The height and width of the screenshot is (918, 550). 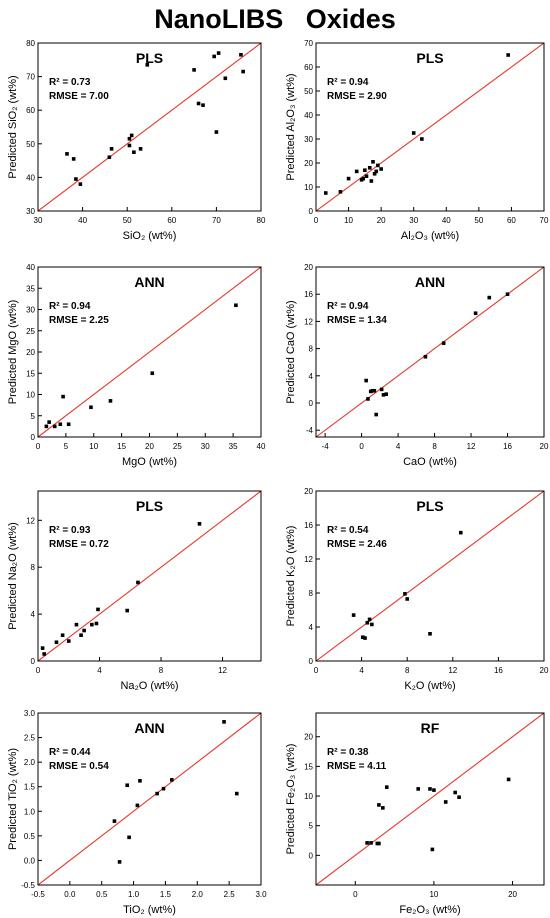 I want to click on y-axis-label: Predicted Al₂O₃ (wt%), so click(x=291, y=126).